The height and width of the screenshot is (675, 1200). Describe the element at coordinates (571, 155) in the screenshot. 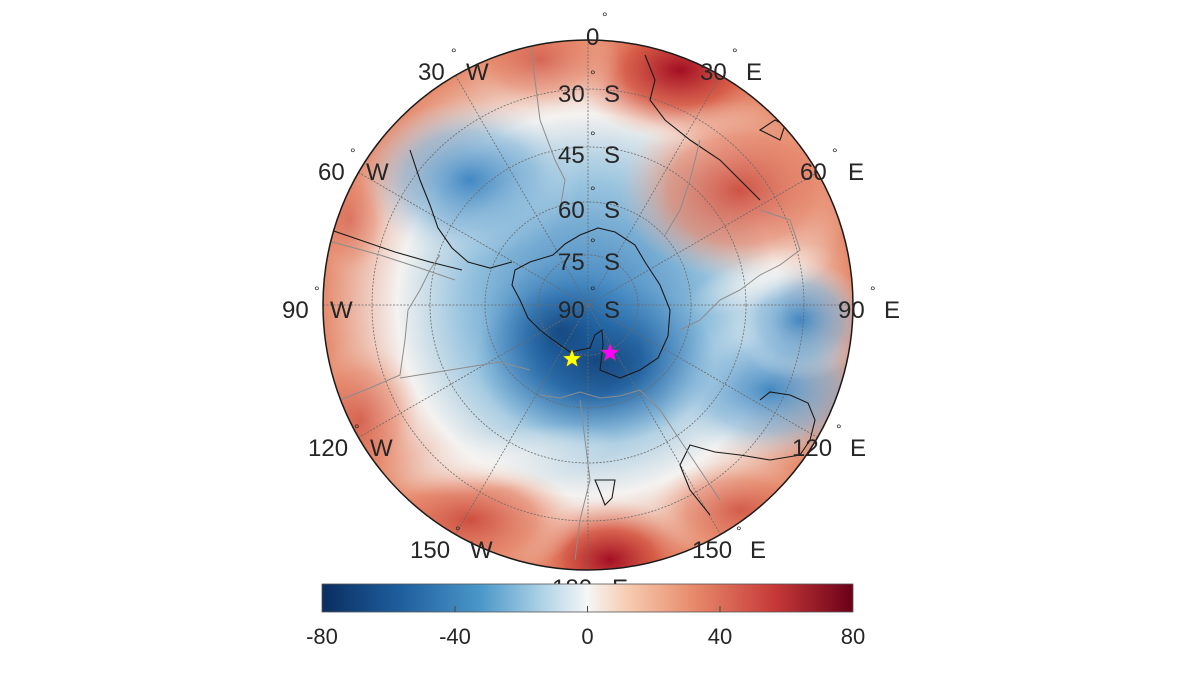

I see `lat-label-45s: 45` at that location.